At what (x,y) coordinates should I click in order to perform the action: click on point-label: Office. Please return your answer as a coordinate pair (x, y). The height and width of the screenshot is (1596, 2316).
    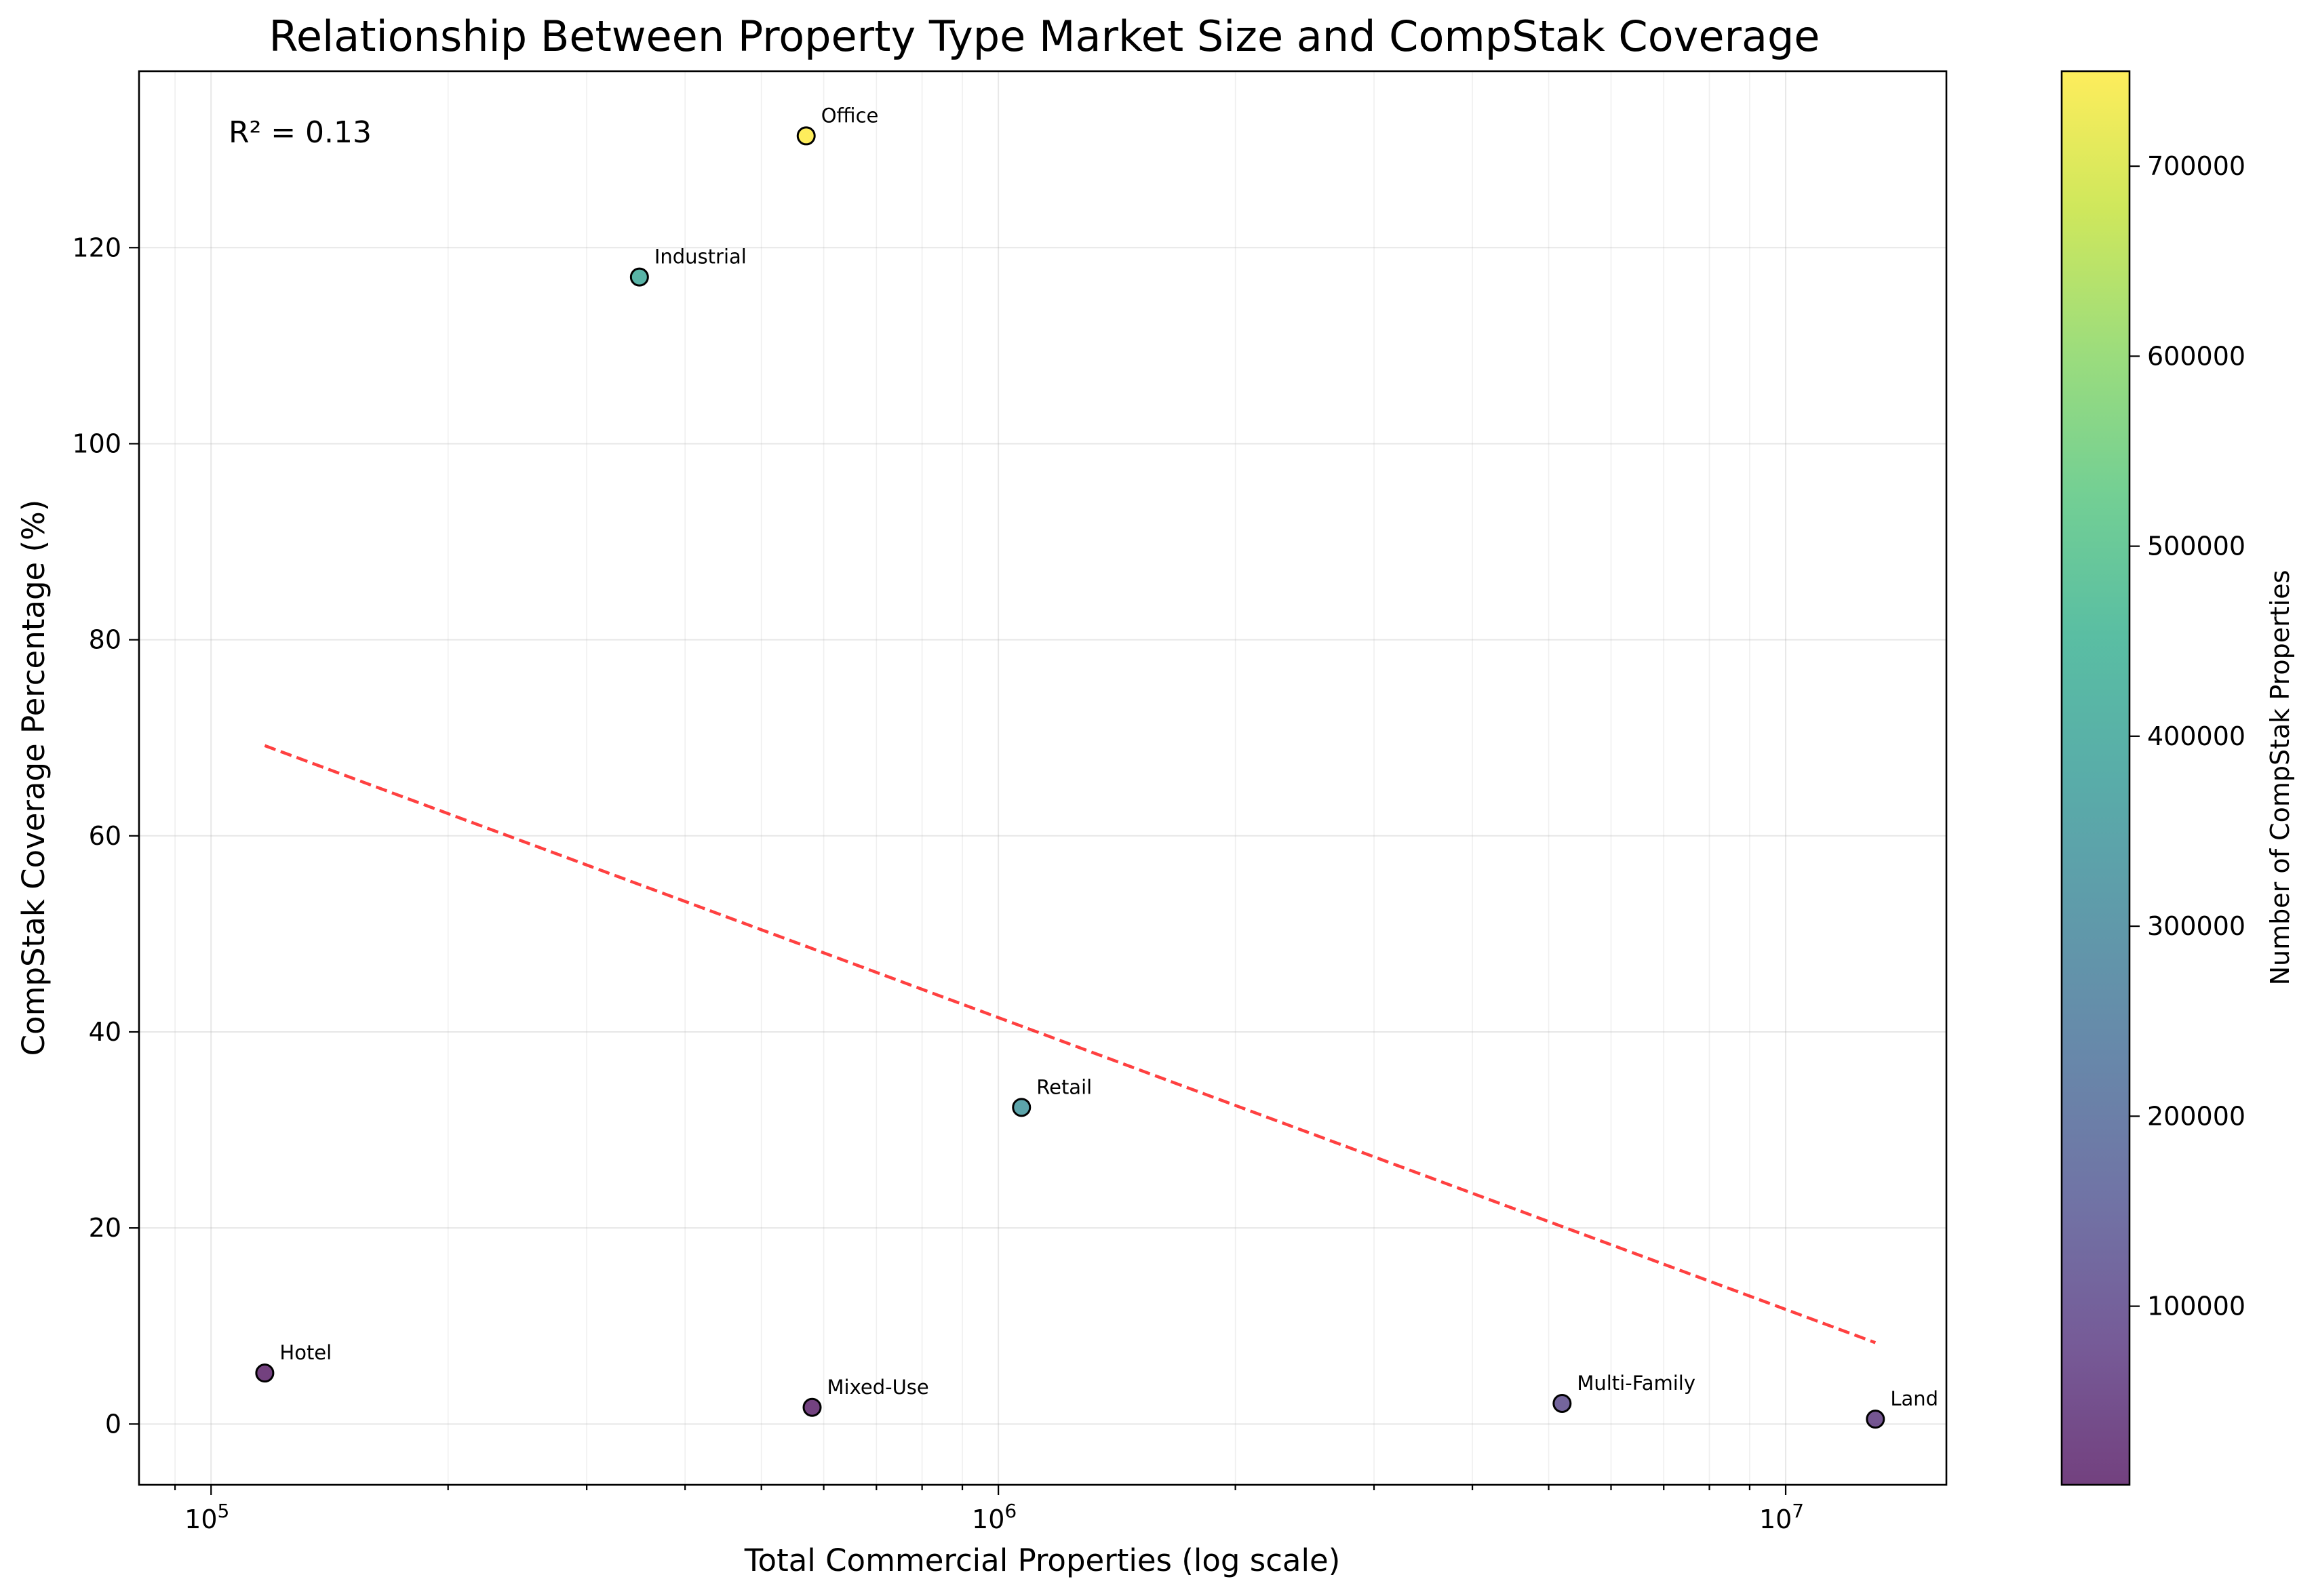
    Looking at the image, I should click on (850, 115).